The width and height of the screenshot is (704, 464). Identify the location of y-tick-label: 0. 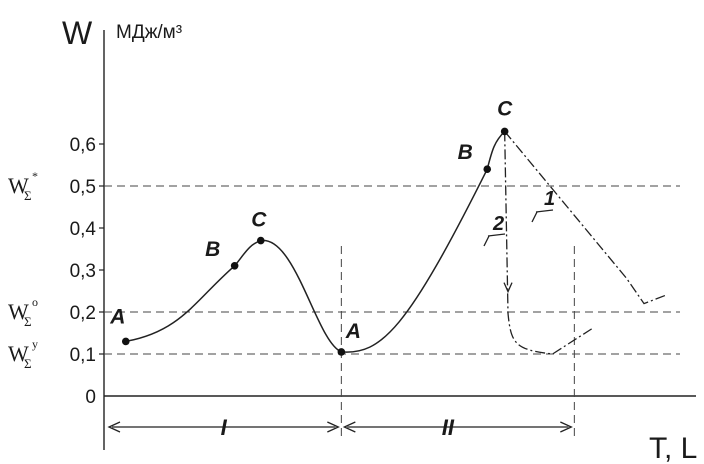
(90, 397).